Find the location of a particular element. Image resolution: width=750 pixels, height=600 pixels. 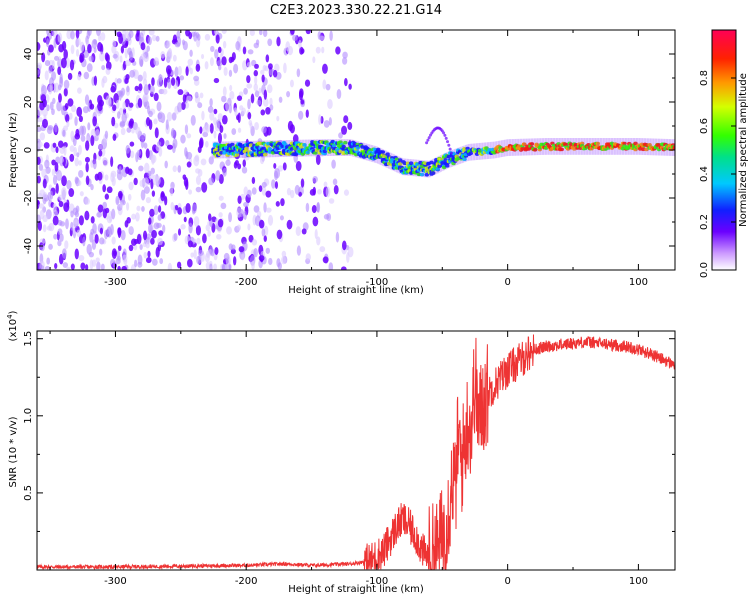

y-tick-label: 1.5 is located at coordinates (28, 339).